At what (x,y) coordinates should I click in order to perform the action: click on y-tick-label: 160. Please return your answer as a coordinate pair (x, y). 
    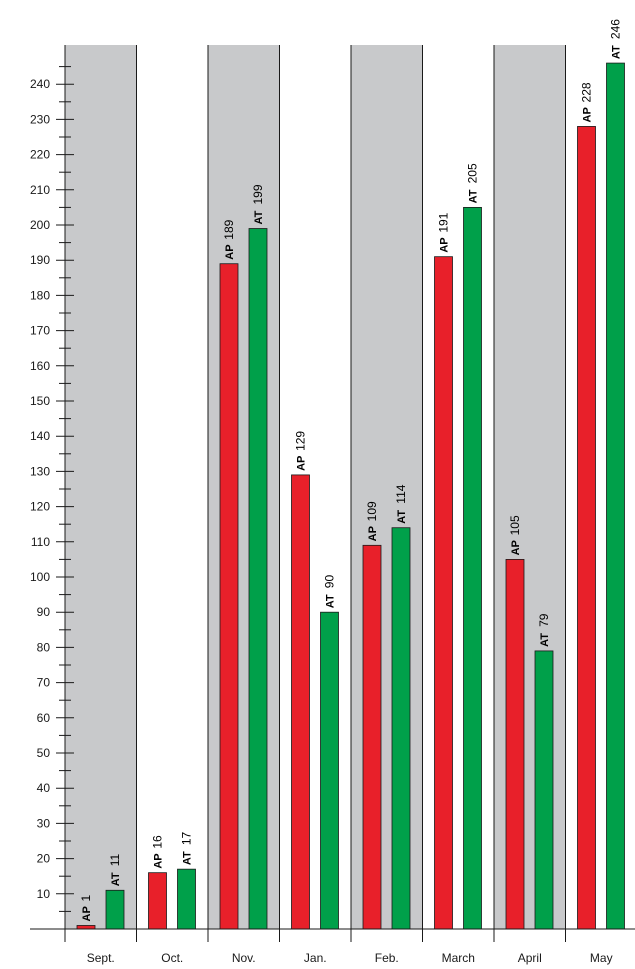
    Looking at the image, I should click on (40, 366).